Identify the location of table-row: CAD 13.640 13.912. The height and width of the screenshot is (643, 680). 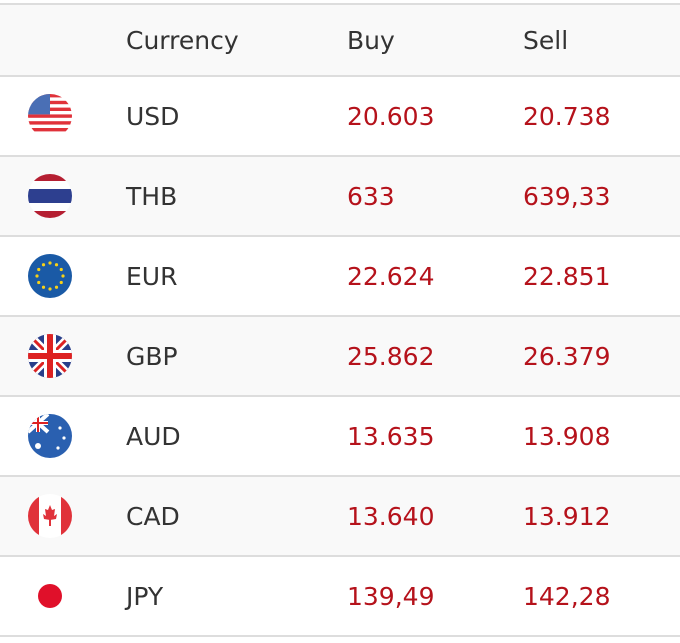
(340, 516).